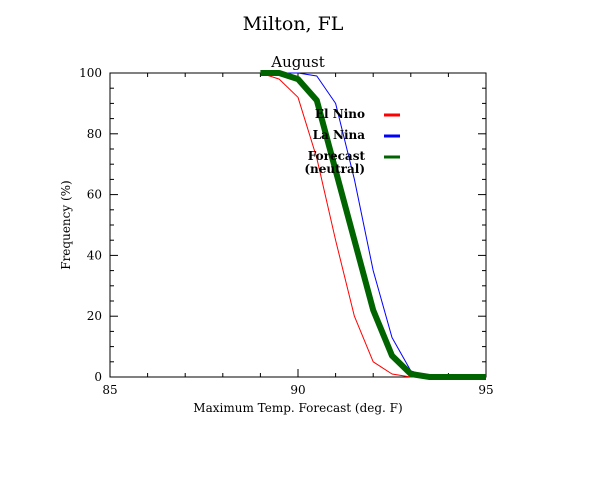  What do you see at coordinates (297, 62) in the screenshot?
I see `chart-subtitle: August` at bounding box center [297, 62].